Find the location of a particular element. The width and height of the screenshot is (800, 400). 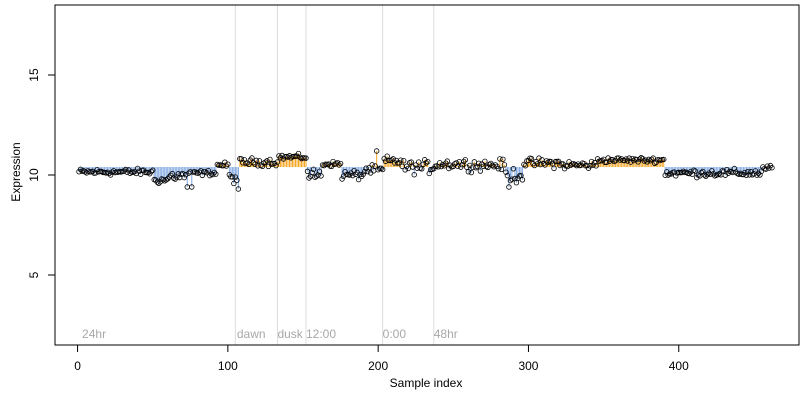

x-axis-label: Sample index is located at coordinates (426, 383).